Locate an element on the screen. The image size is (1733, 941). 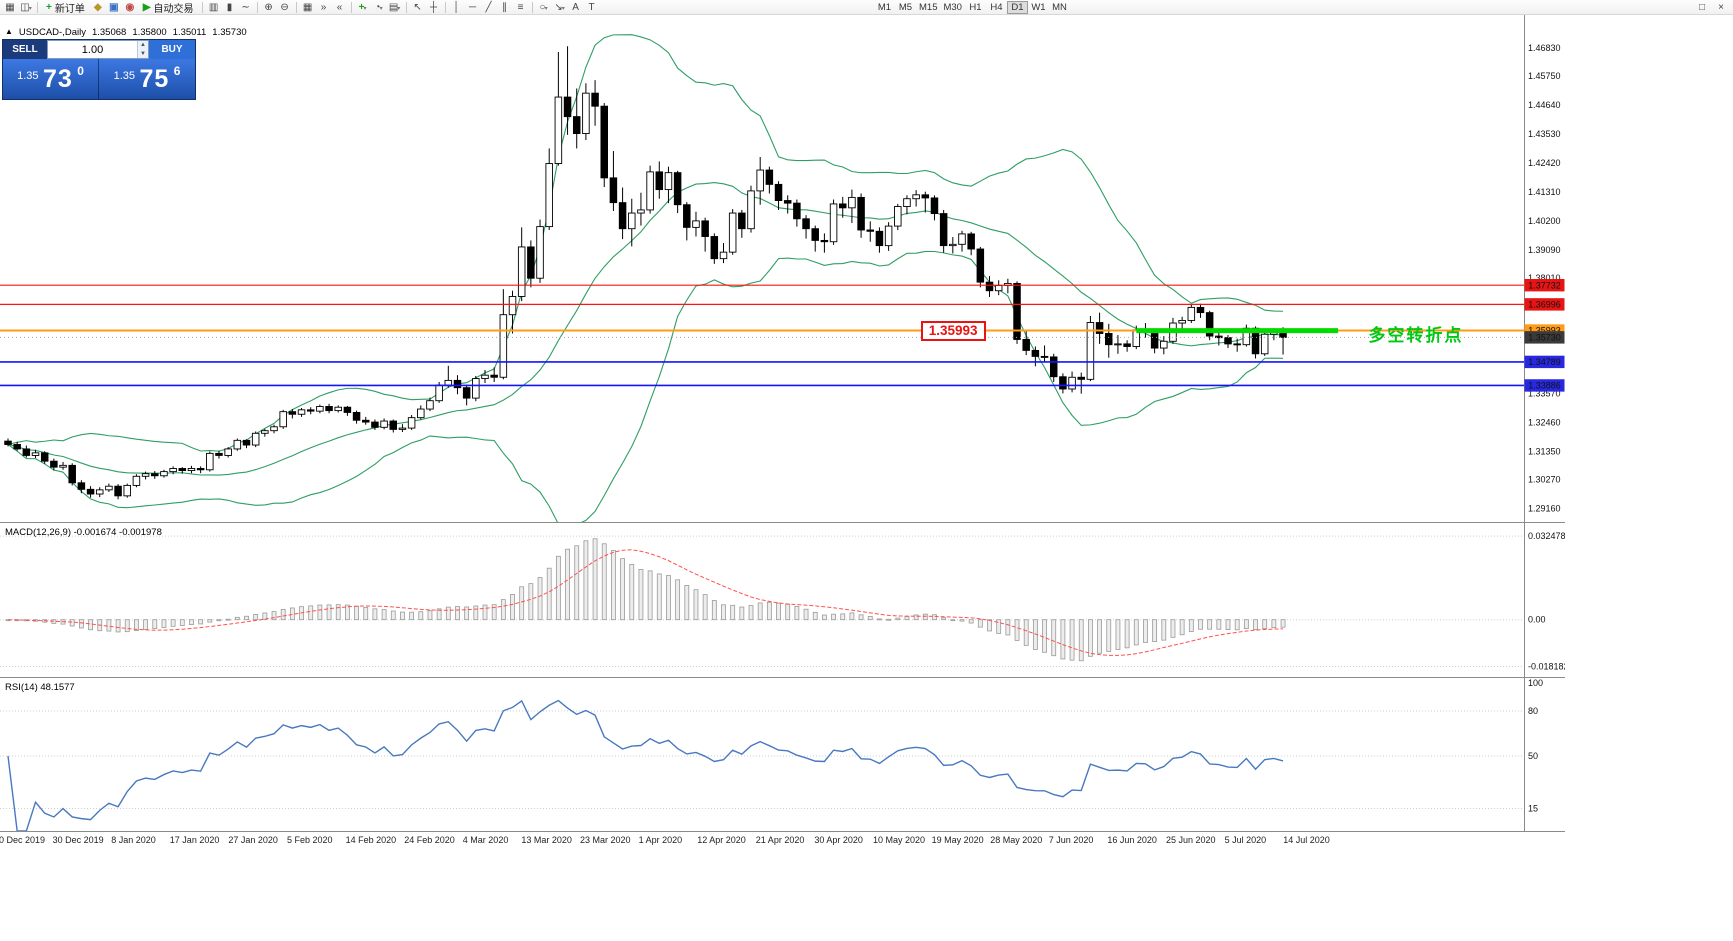
date-axis-label: 30 Apr 2020 is located at coordinates (838, 840).